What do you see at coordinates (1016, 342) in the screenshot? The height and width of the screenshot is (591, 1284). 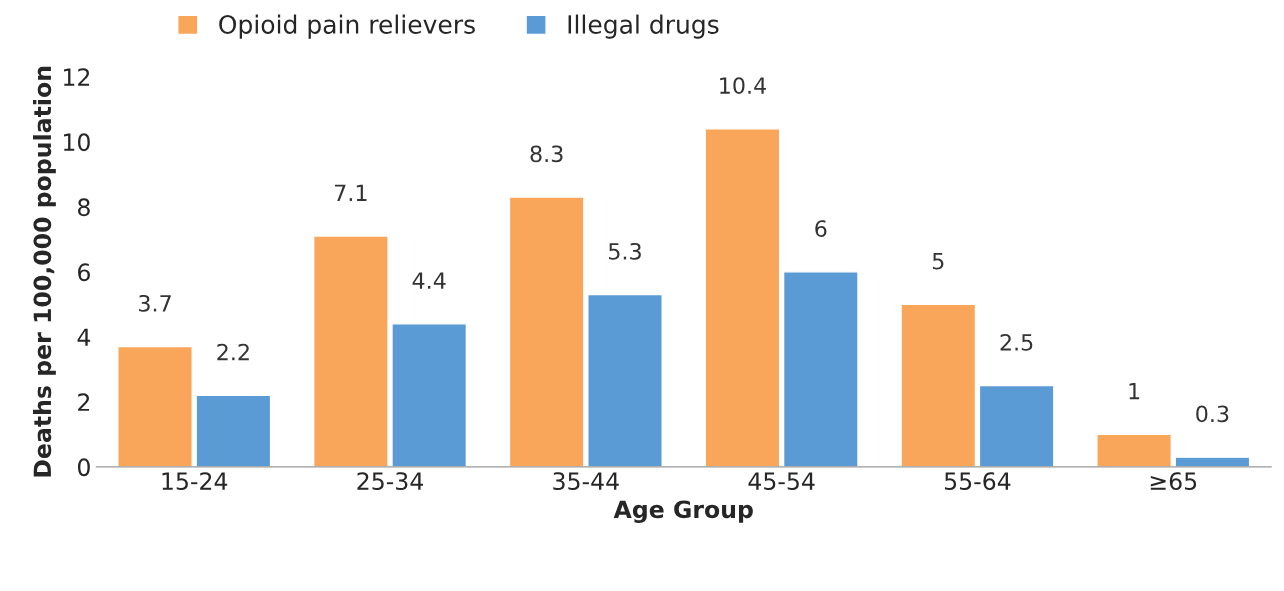 I see `data-label: 2.5` at bounding box center [1016, 342].